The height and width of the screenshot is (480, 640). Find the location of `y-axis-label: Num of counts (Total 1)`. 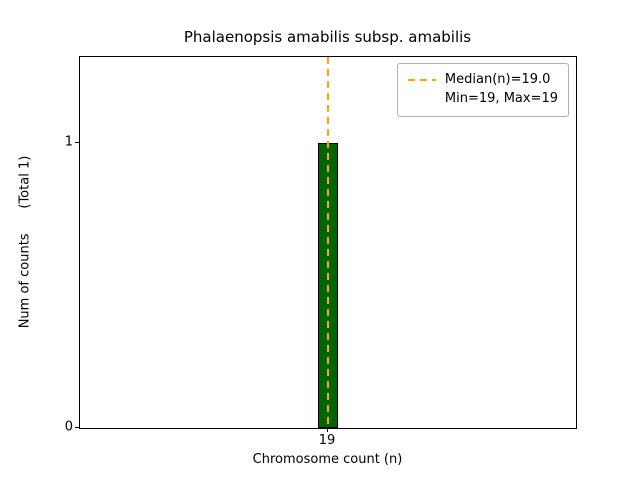

y-axis-label: Num of counts (Total 1) is located at coordinates (25, 242).